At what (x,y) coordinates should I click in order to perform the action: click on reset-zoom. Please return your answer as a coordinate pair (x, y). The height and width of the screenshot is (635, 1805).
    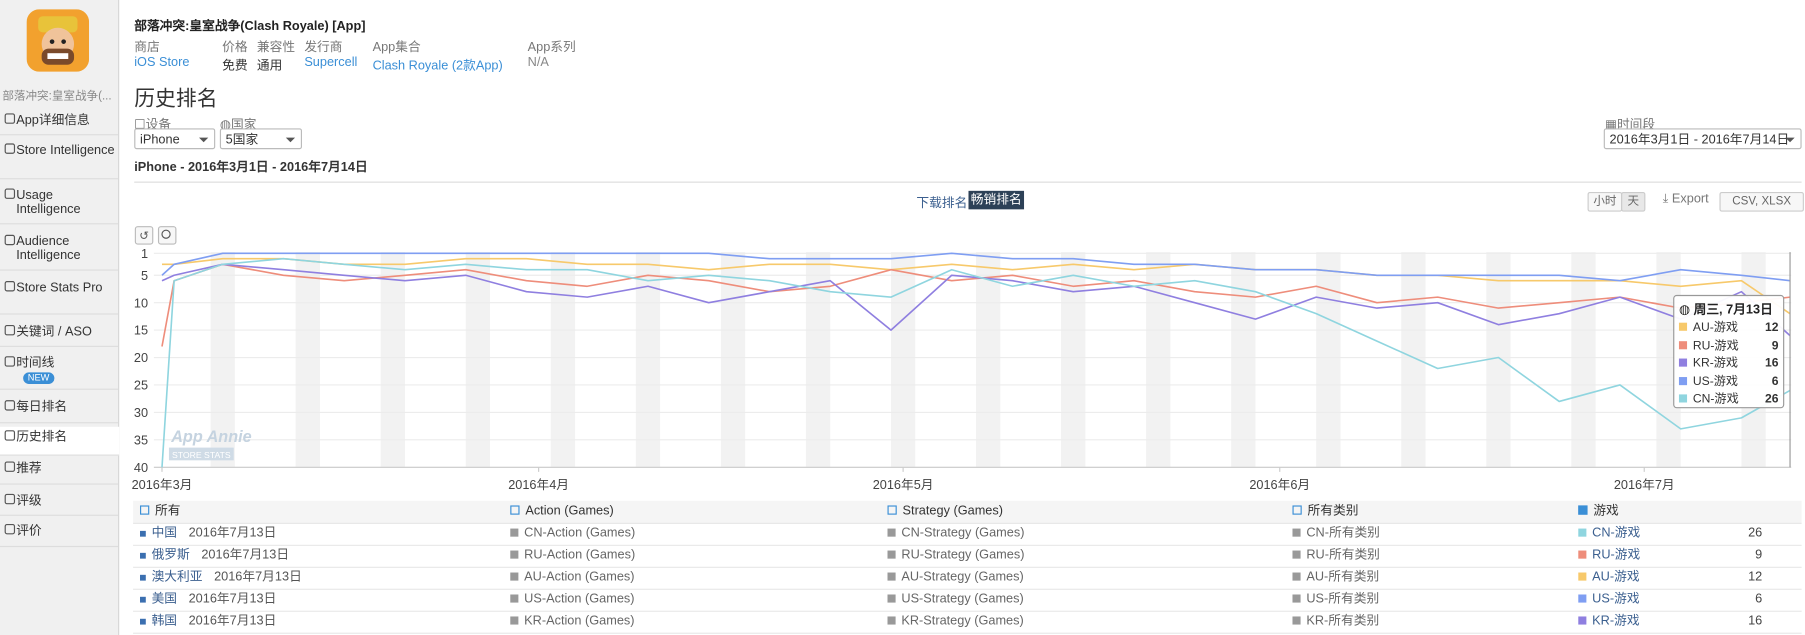
    Looking at the image, I should click on (144, 235).